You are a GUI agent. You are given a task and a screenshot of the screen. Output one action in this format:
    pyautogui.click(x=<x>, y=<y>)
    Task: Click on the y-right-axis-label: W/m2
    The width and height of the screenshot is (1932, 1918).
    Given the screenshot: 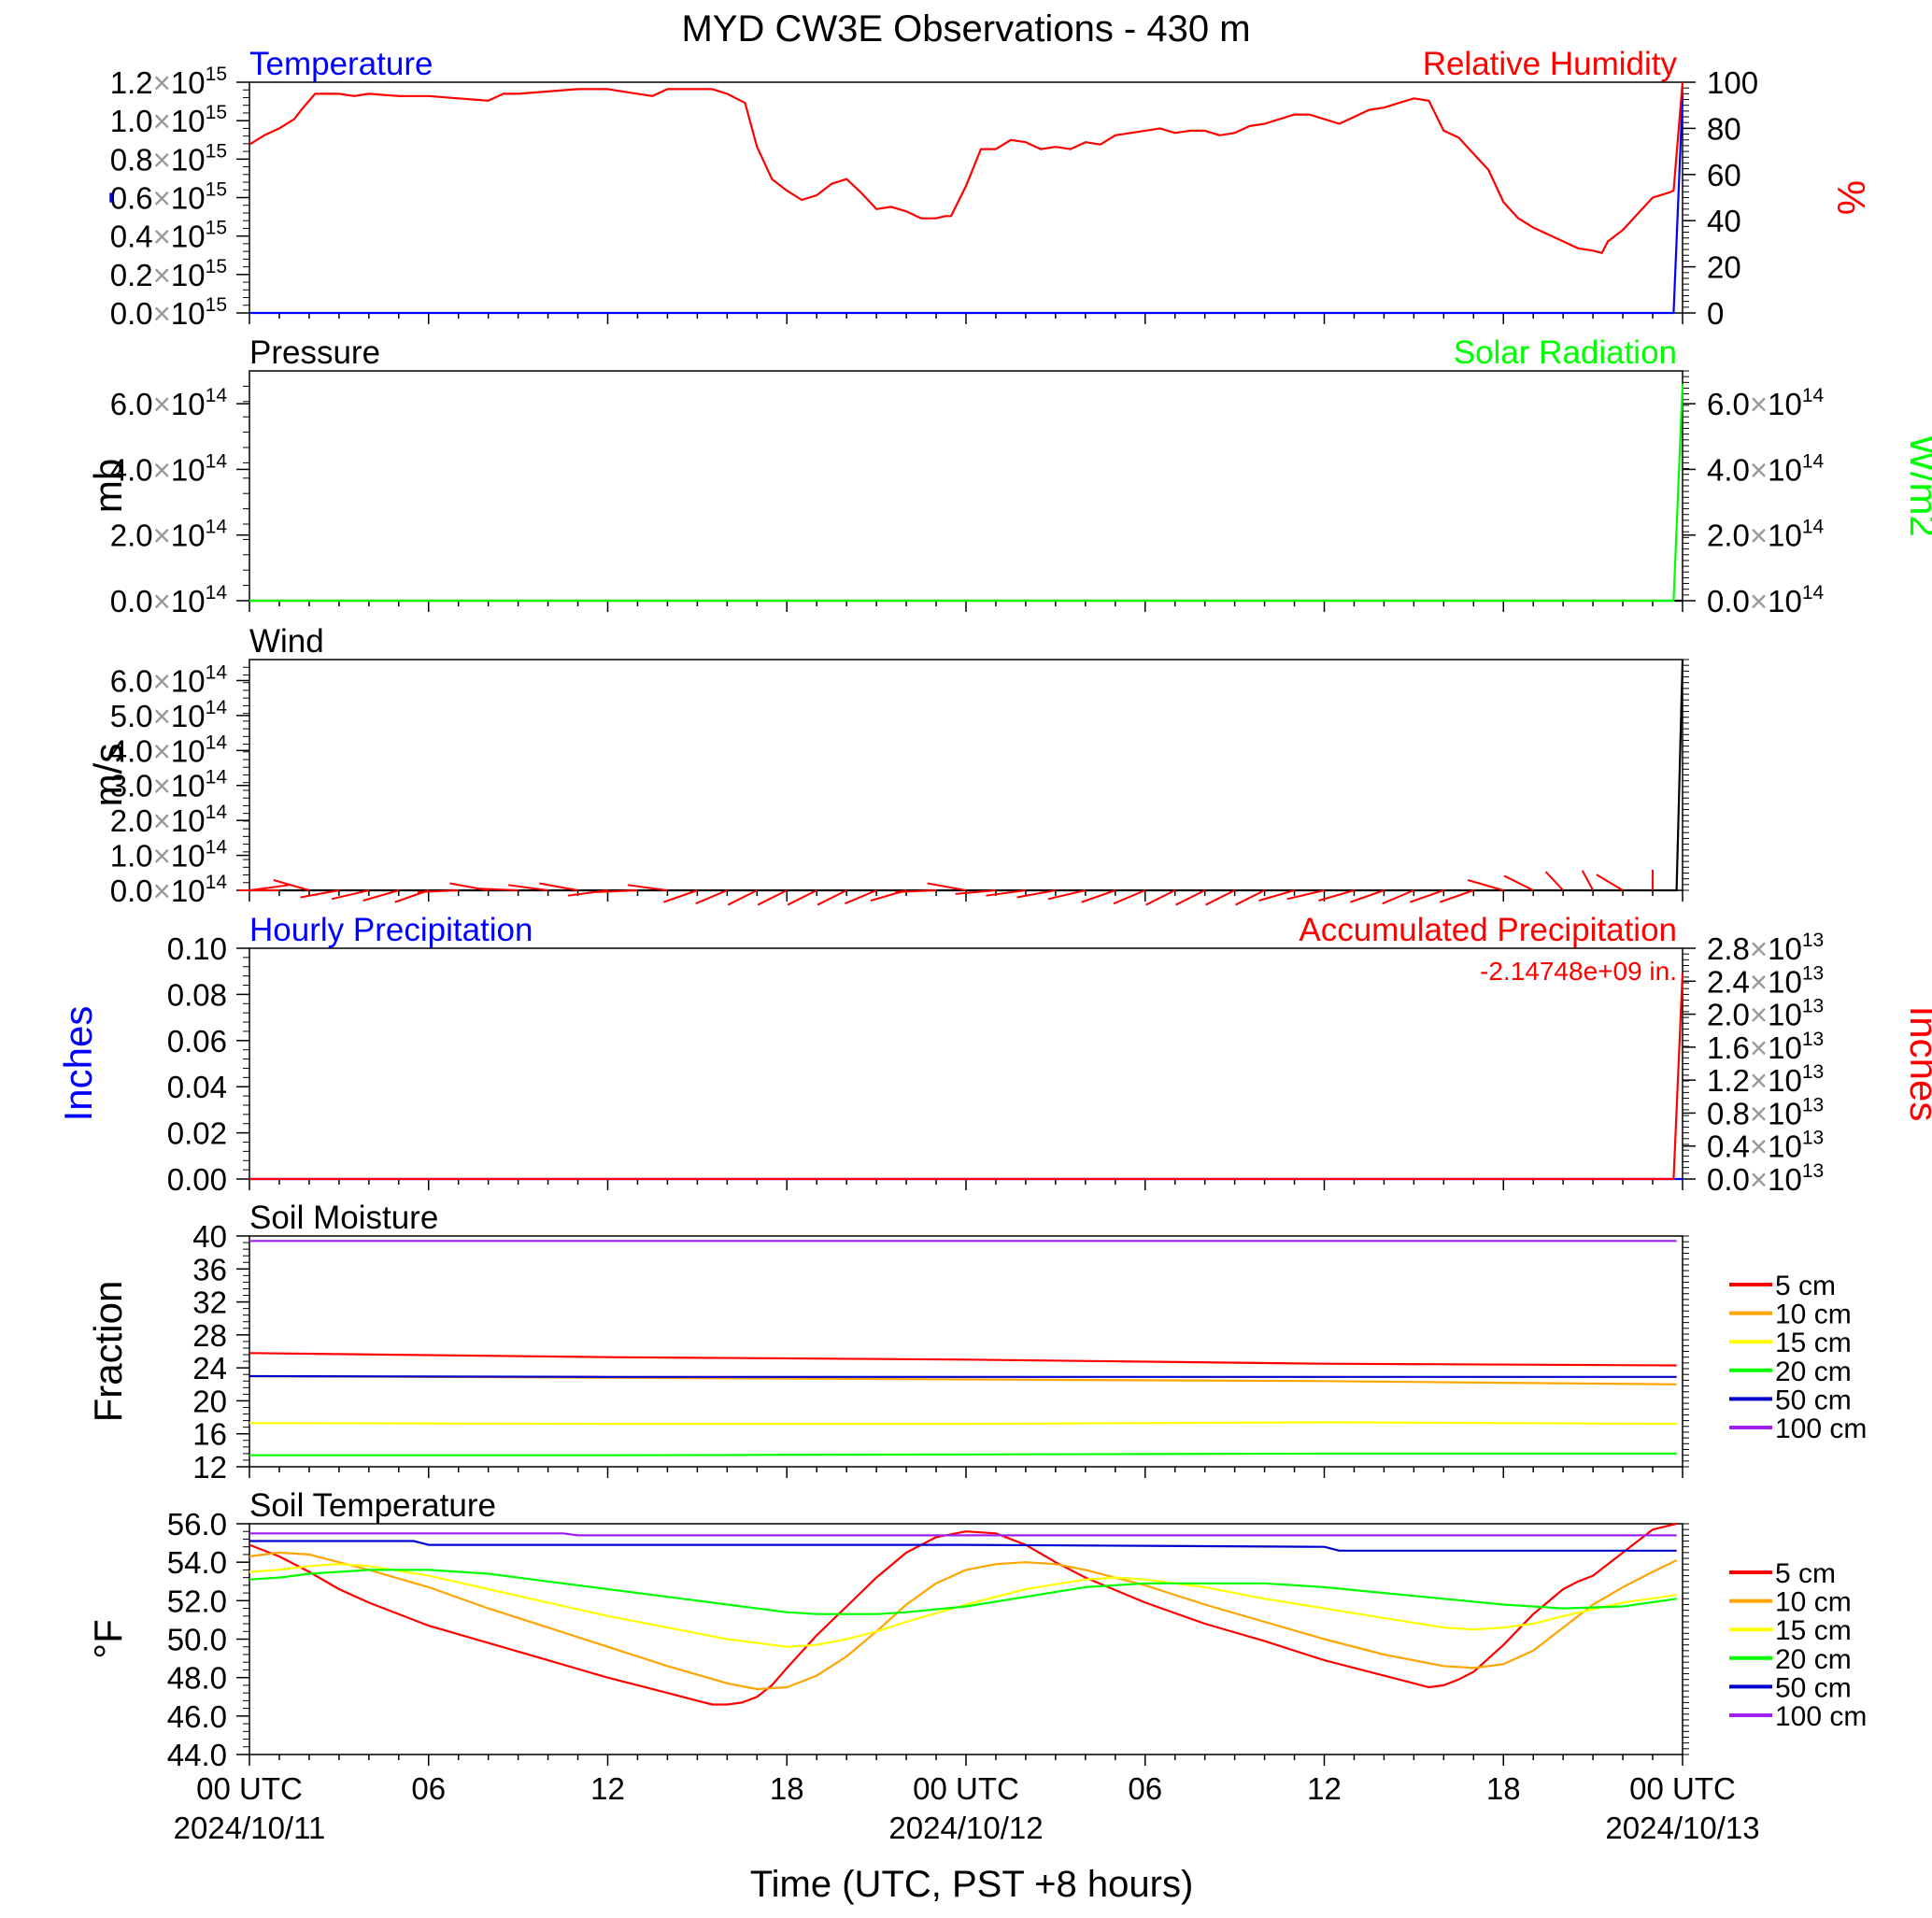 What is the action you would take?
    pyautogui.click(x=1917, y=486)
    